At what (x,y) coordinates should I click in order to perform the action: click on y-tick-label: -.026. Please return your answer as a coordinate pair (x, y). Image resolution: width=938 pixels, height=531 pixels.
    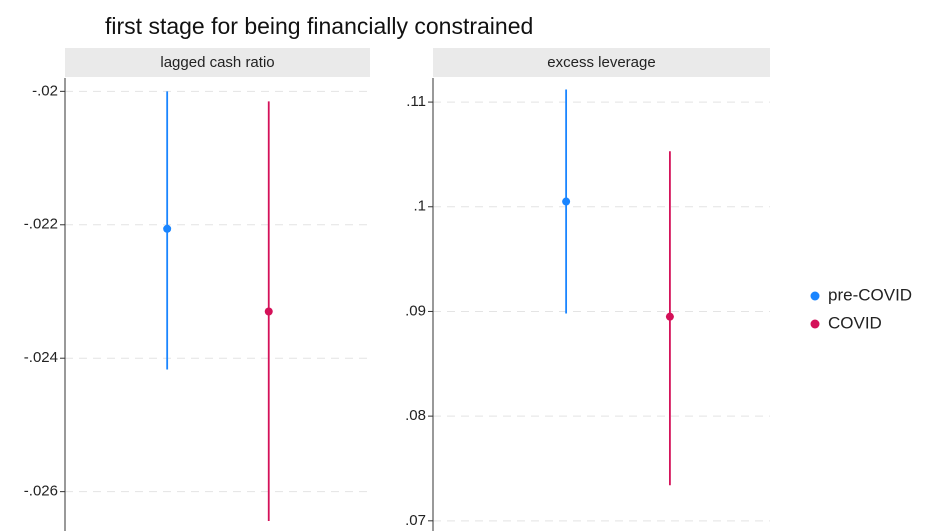
    Looking at the image, I should click on (41, 491).